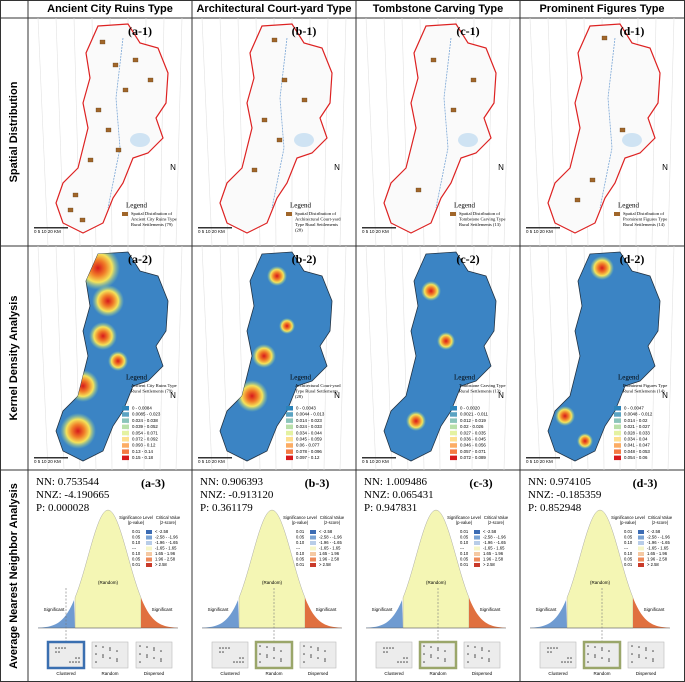 The width and height of the screenshot is (685, 682). I want to click on class-label: 0.024 - 0.033, so click(309, 426).